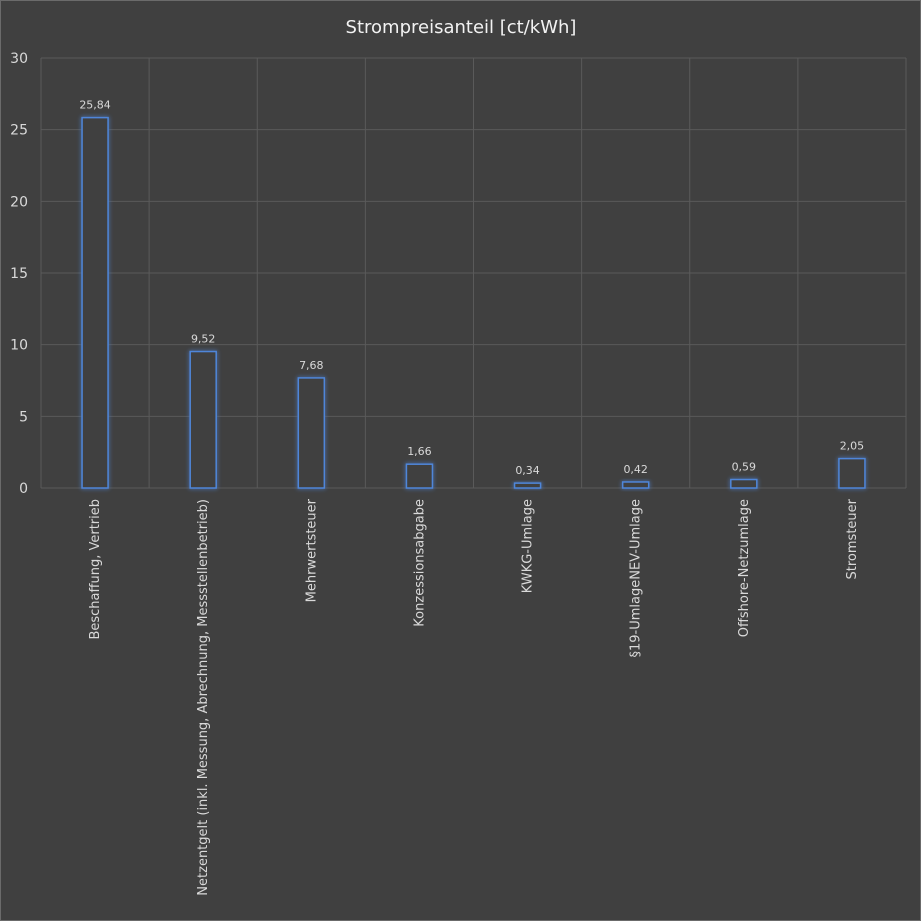 The image size is (921, 921). Describe the element at coordinates (852, 538) in the screenshot. I see `x-tick-label: Stromsteuer` at that location.